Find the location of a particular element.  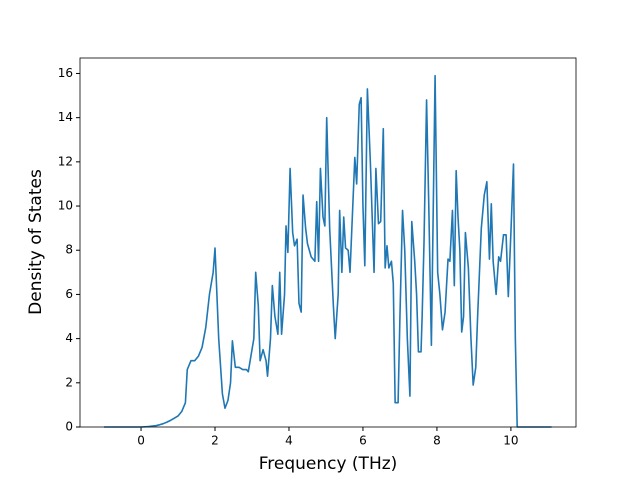

x-tick-label: 0 is located at coordinates (141, 441).